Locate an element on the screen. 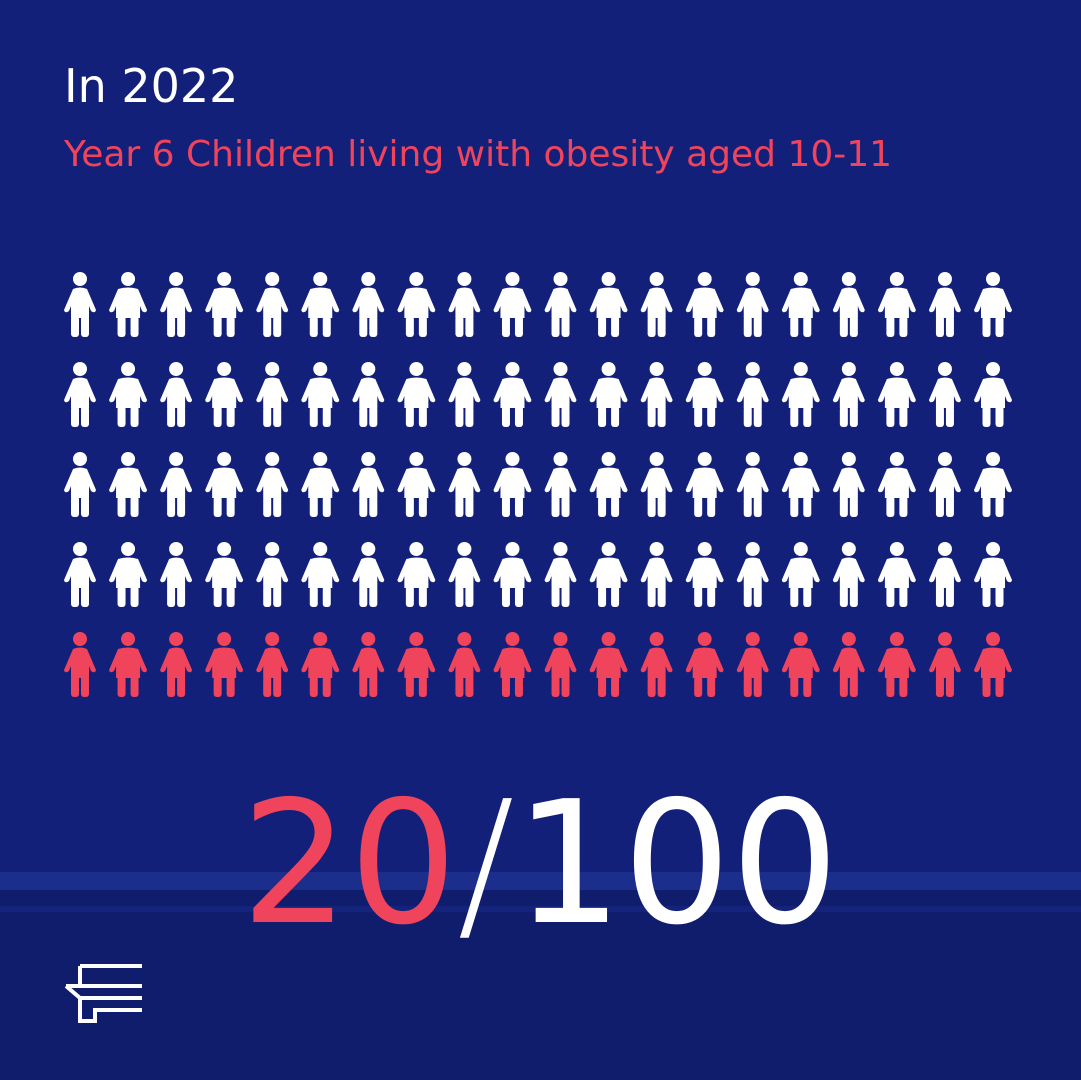 This screenshot has height=1080, width=1081. total: 100 is located at coordinates (677, 864).